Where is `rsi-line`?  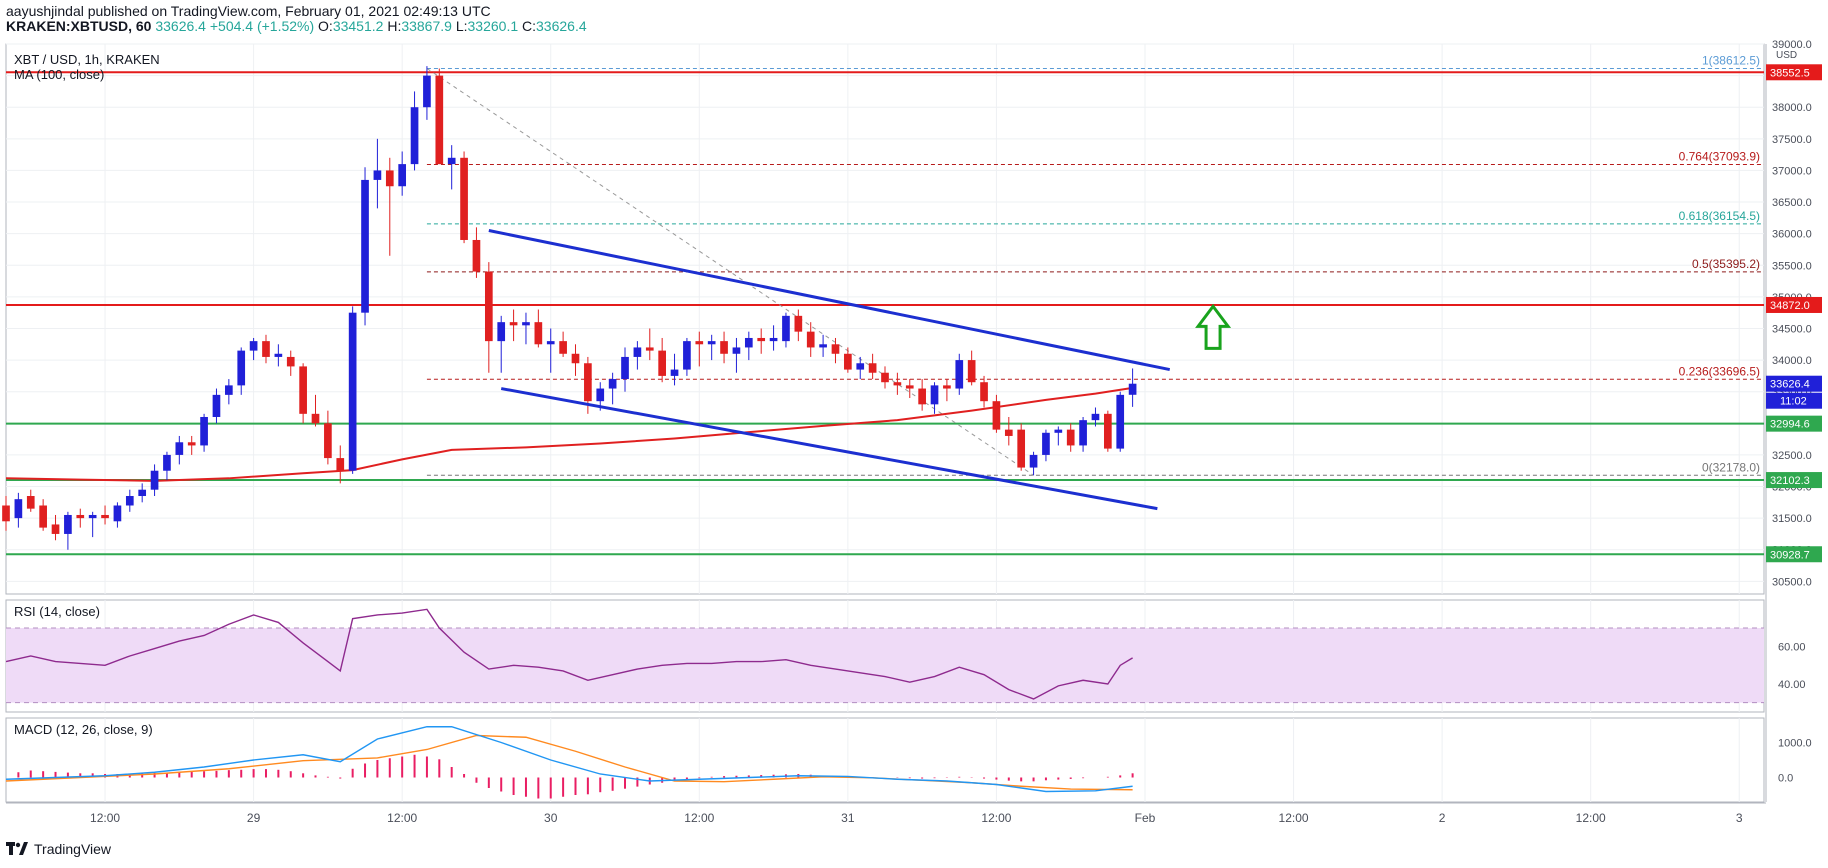
rsi-line is located at coordinates (569, 654).